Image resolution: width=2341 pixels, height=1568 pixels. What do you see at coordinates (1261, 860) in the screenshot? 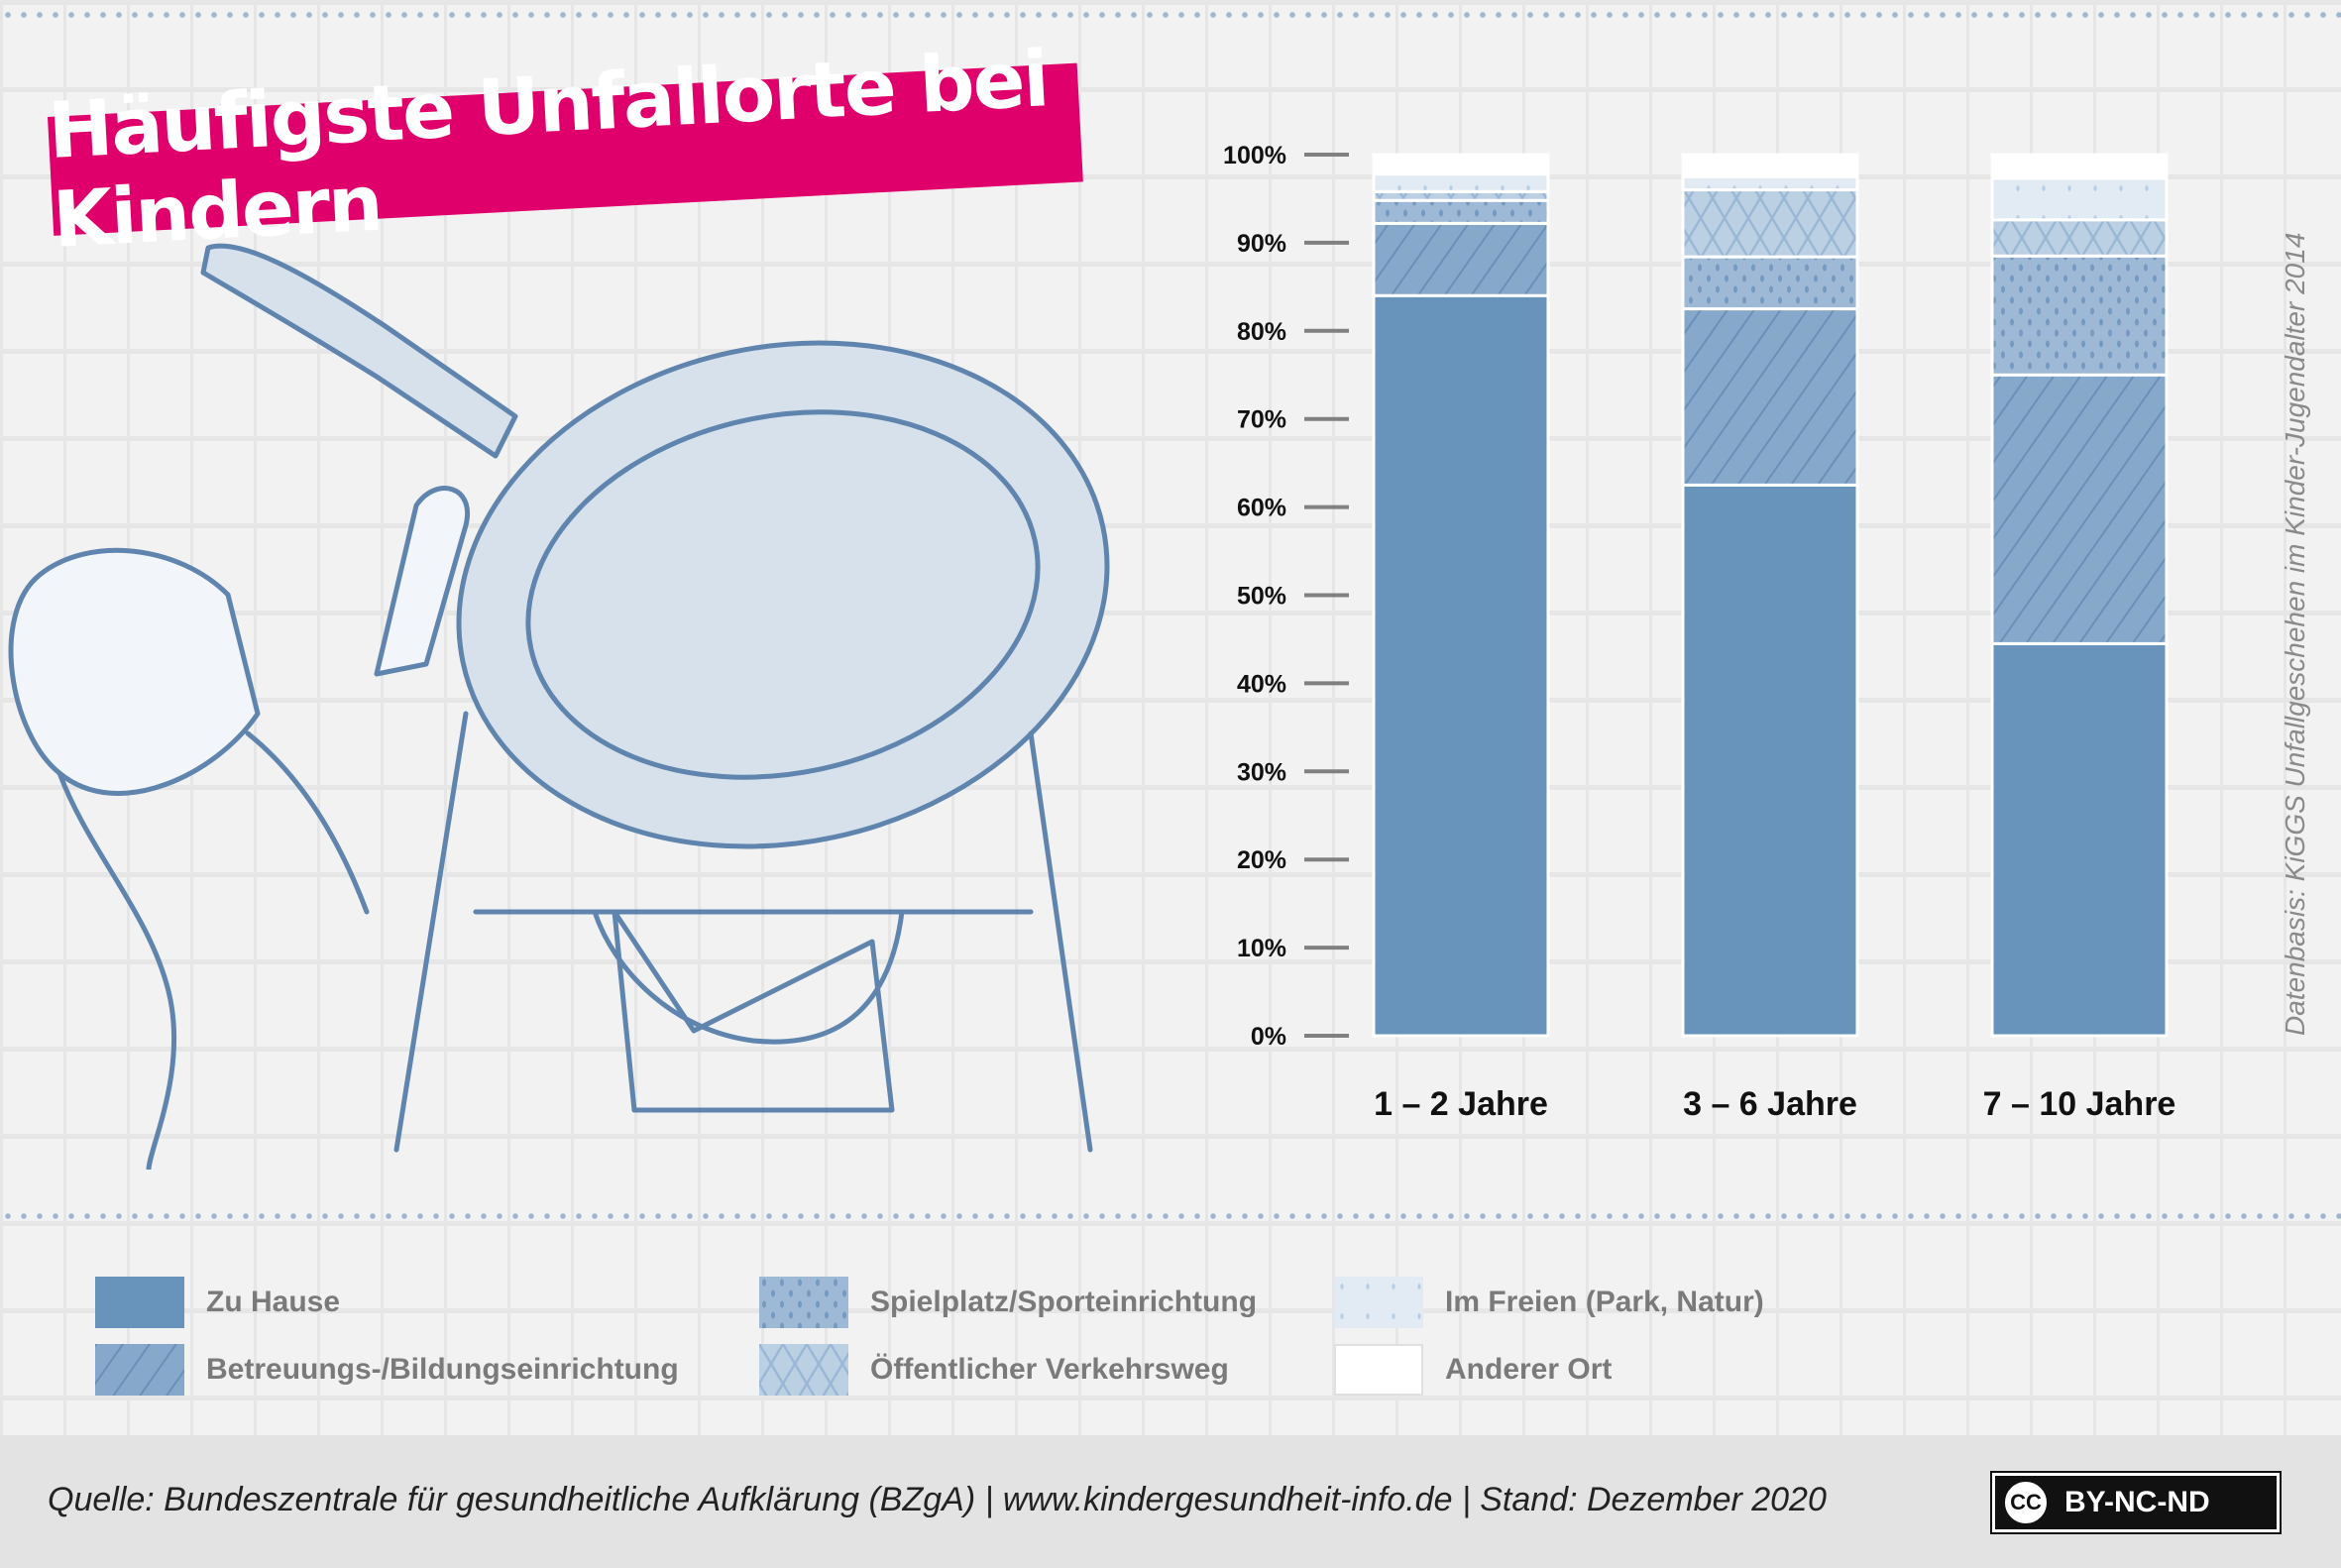
I see `y-tick-label: 20%` at bounding box center [1261, 860].